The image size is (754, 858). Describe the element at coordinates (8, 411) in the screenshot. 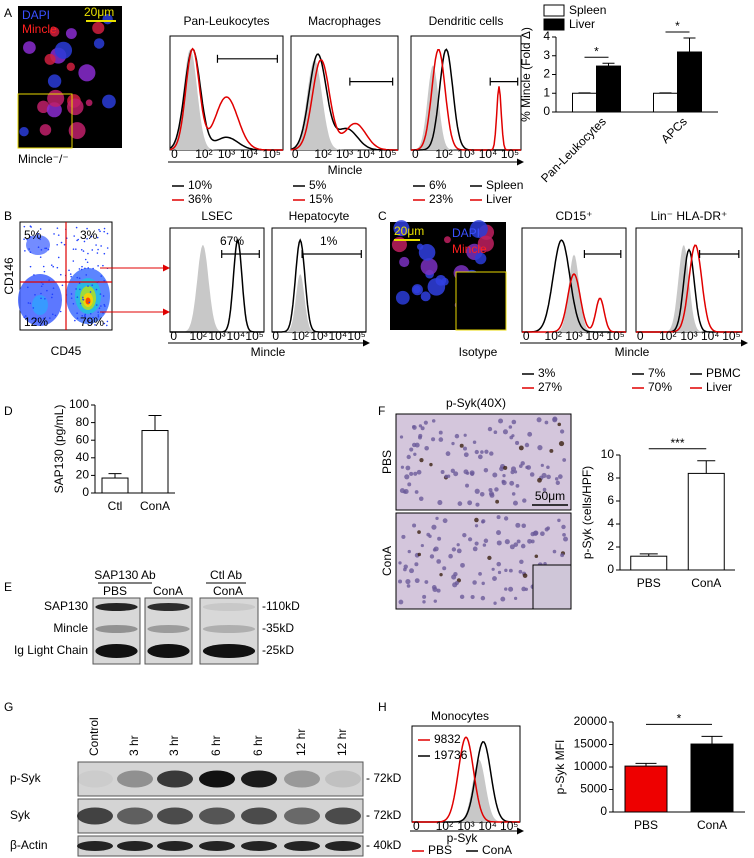

I see `panel-label: D` at that location.